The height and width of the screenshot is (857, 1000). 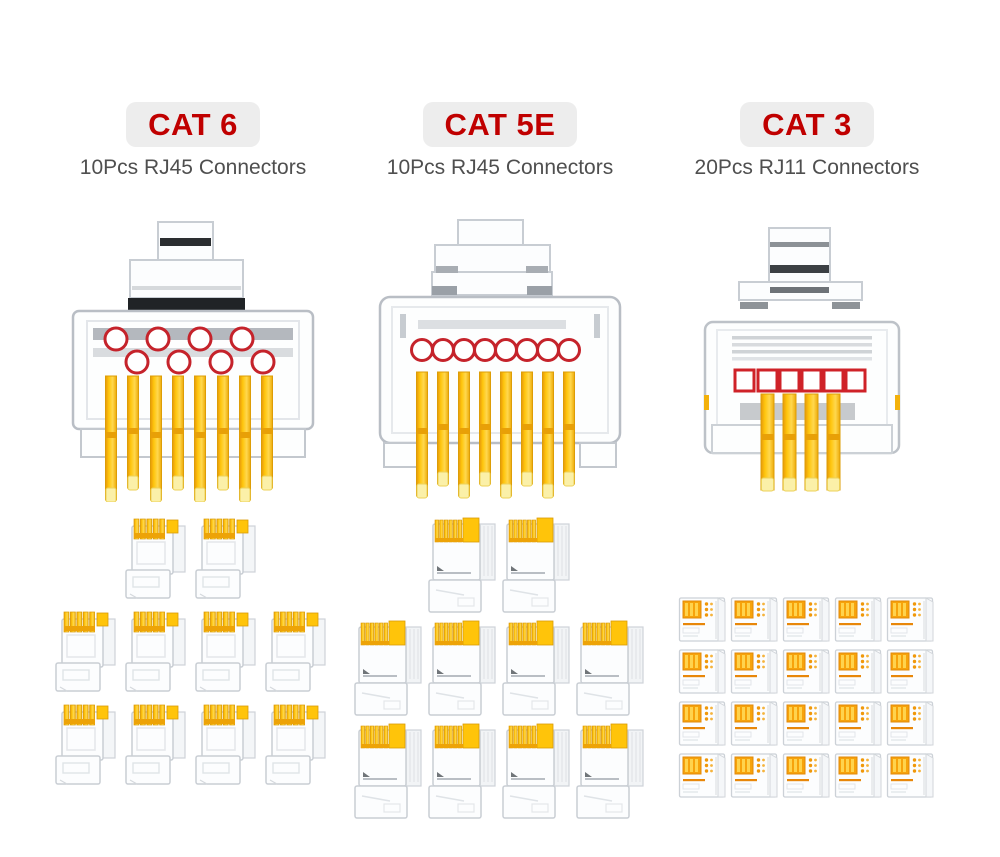 I want to click on cat5e-badge: CAT 5E, so click(x=500, y=124).